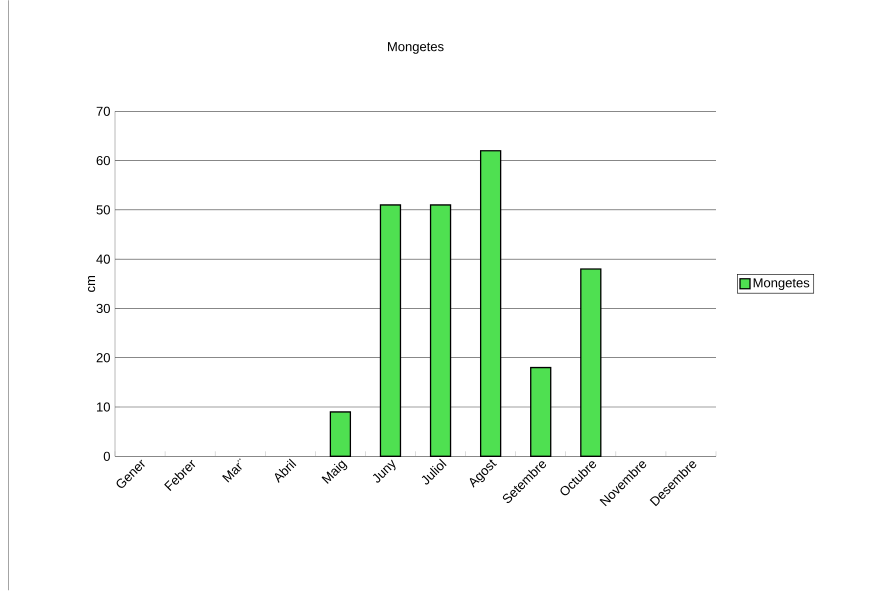 This screenshot has height=591, width=873. I want to click on y-tick-label: 70, so click(103, 111).